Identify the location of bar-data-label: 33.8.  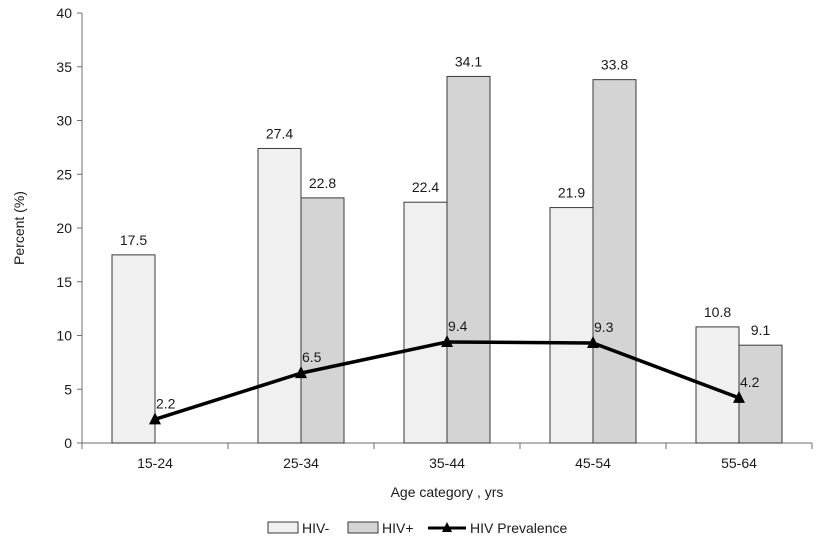
(614, 65).